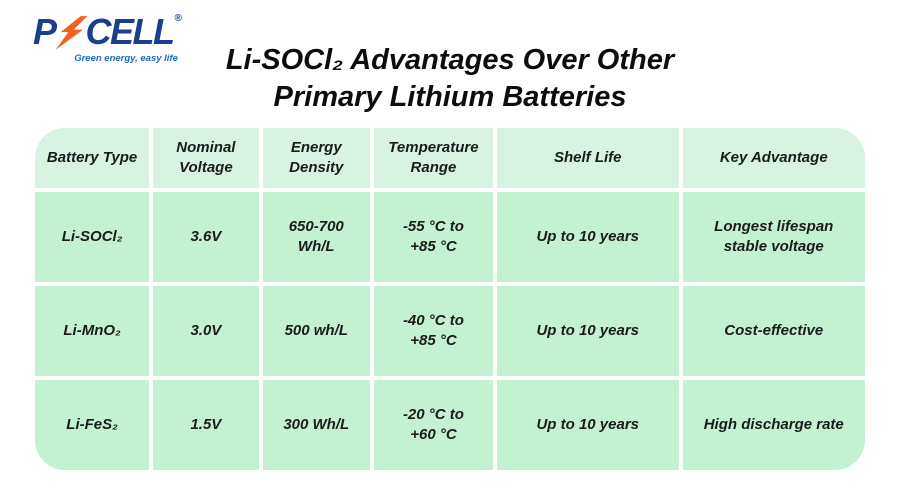 This screenshot has width=900, height=500. I want to click on header-cell-shelf-life: Shelf Life, so click(587, 158).